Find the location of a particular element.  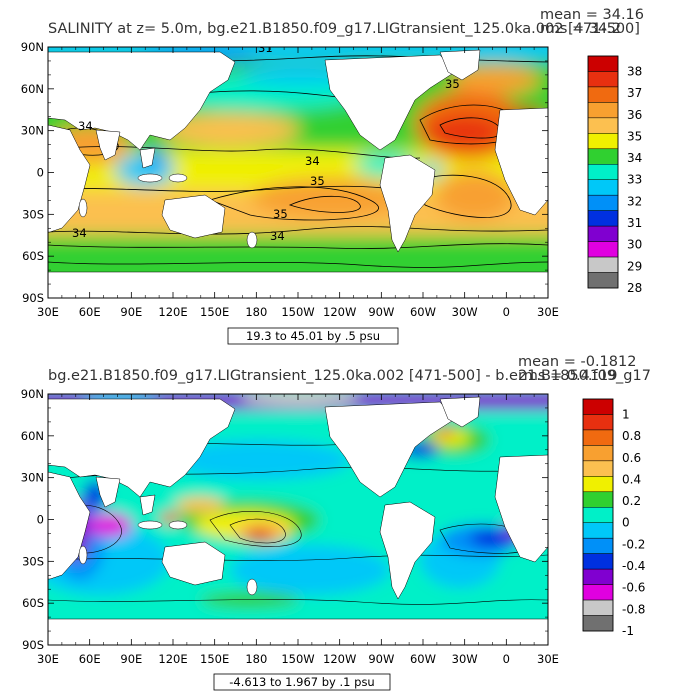

colorbar-label: 0.6 is located at coordinates (631, 458).